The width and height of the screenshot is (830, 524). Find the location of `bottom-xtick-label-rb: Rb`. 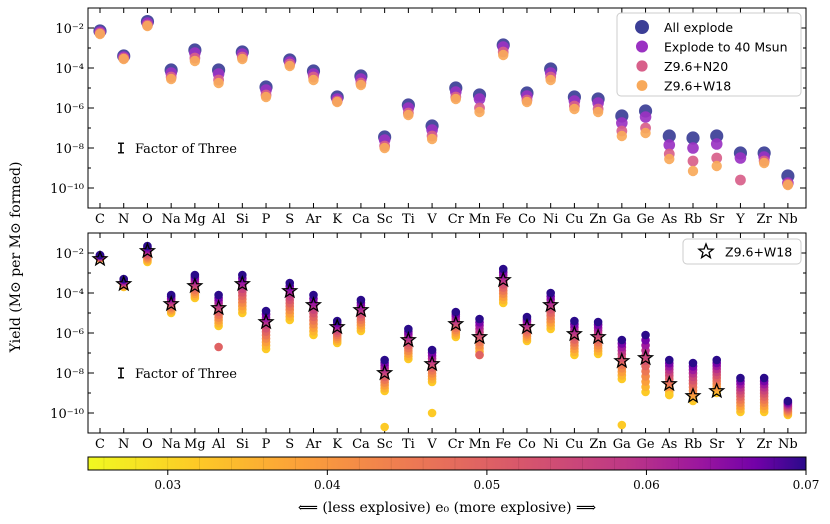

bottom-xtick-label-rb: Rb is located at coordinates (693, 444).